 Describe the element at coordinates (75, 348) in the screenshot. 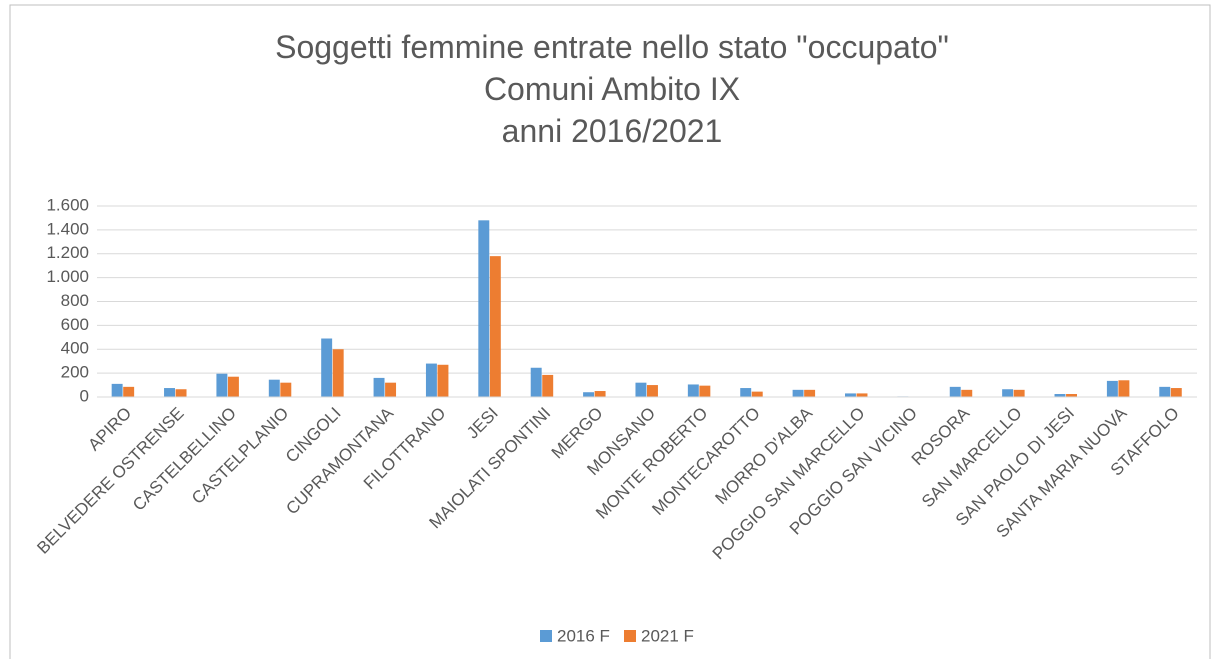

I see `y-tick-label: 400` at that location.